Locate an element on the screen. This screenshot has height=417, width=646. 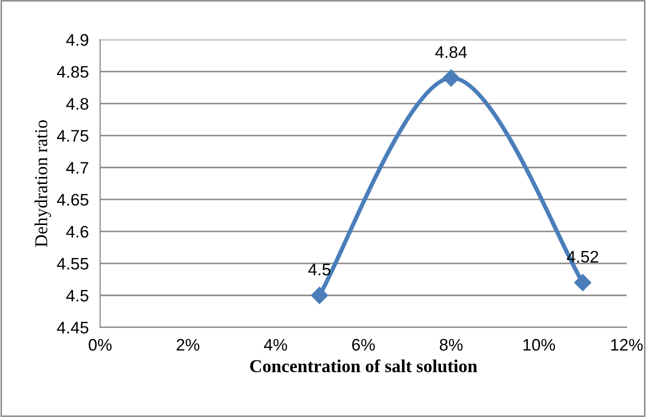
y-tick-label: 4.45 is located at coordinates (72, 328).